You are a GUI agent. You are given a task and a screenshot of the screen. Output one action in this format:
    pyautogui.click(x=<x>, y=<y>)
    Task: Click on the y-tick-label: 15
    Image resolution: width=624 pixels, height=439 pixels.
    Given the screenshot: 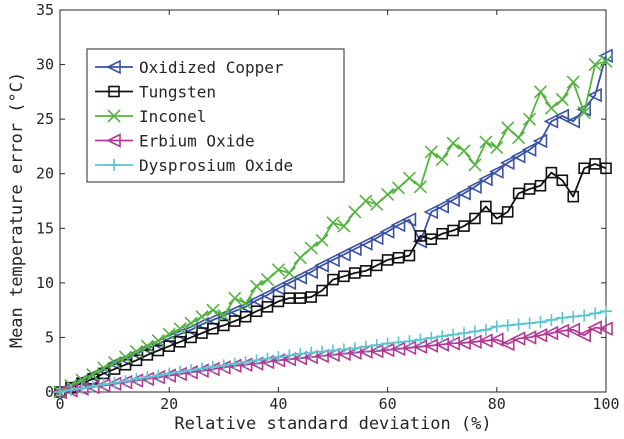 What is the action you would take?
    pyautogui.click(x=45, y=228)
    